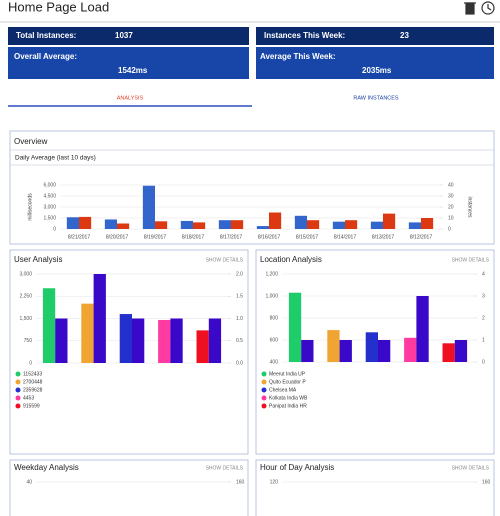 Image resolution: width=500 pixels, height=516 pixels. What do you see at coordinates (451, 185) in the screenshot?
I see `y2-tick-label: 40` at bounding box center [451, 185].